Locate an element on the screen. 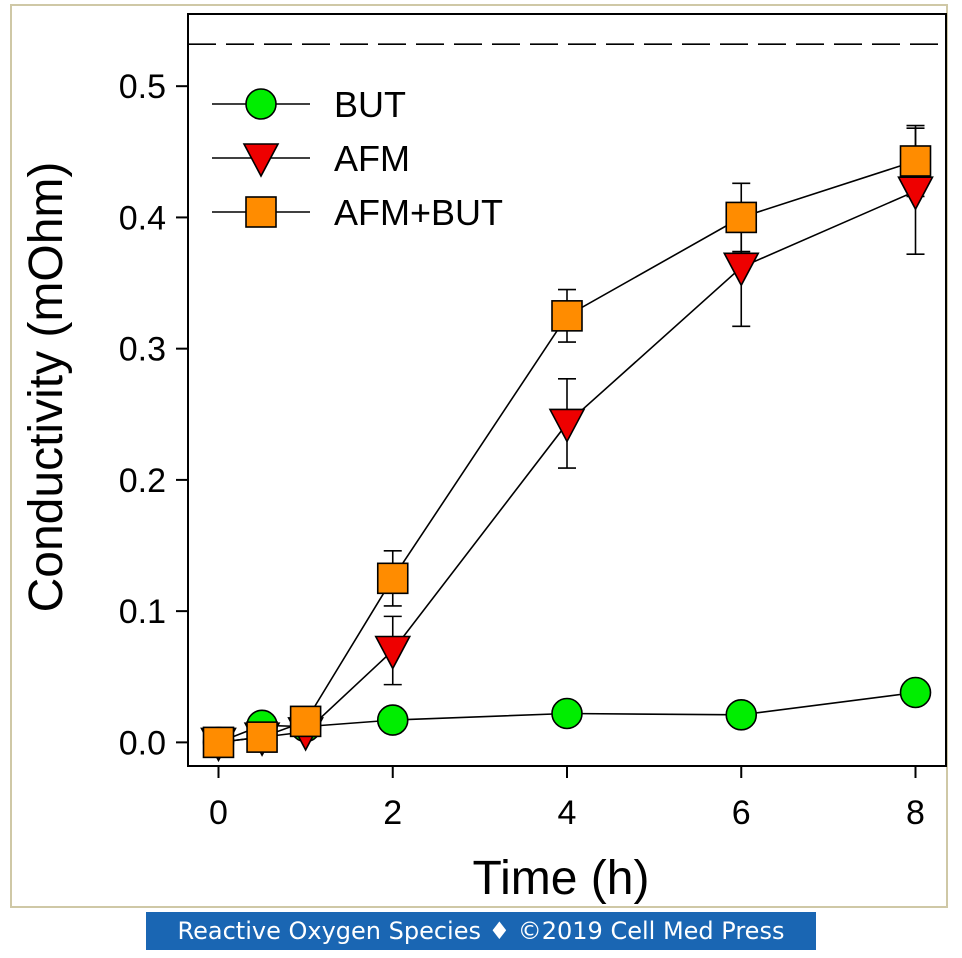  y-tick-label: 0.1 is located at coordinates (142, 612).